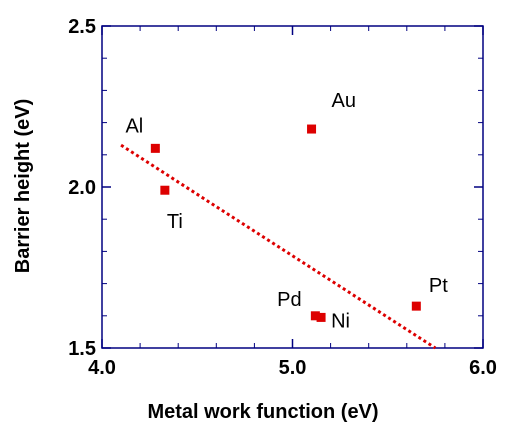 The image size is (506, 429). What do you see at coordinates (82, 27) in the screenshot?
I see `y-tick-label: 2.5` at bounding box center [82, 27].